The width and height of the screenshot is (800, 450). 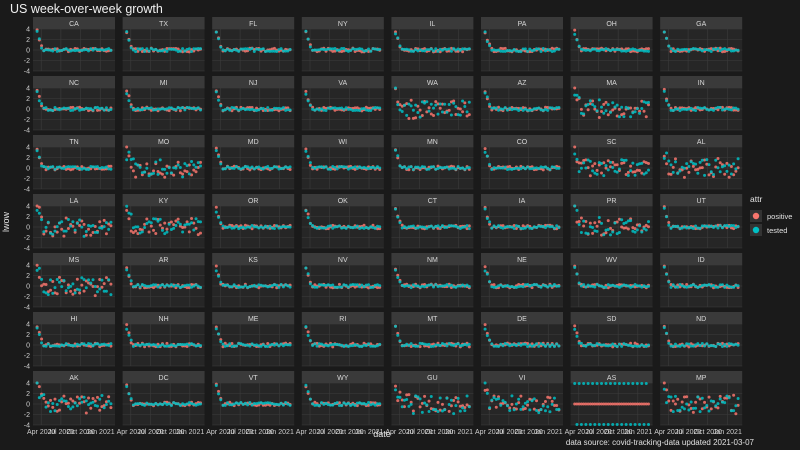 What do you see at coordinates (612, 260) in the screenshot?
I see `facet-label: WV` at bounding box center [612, 260].